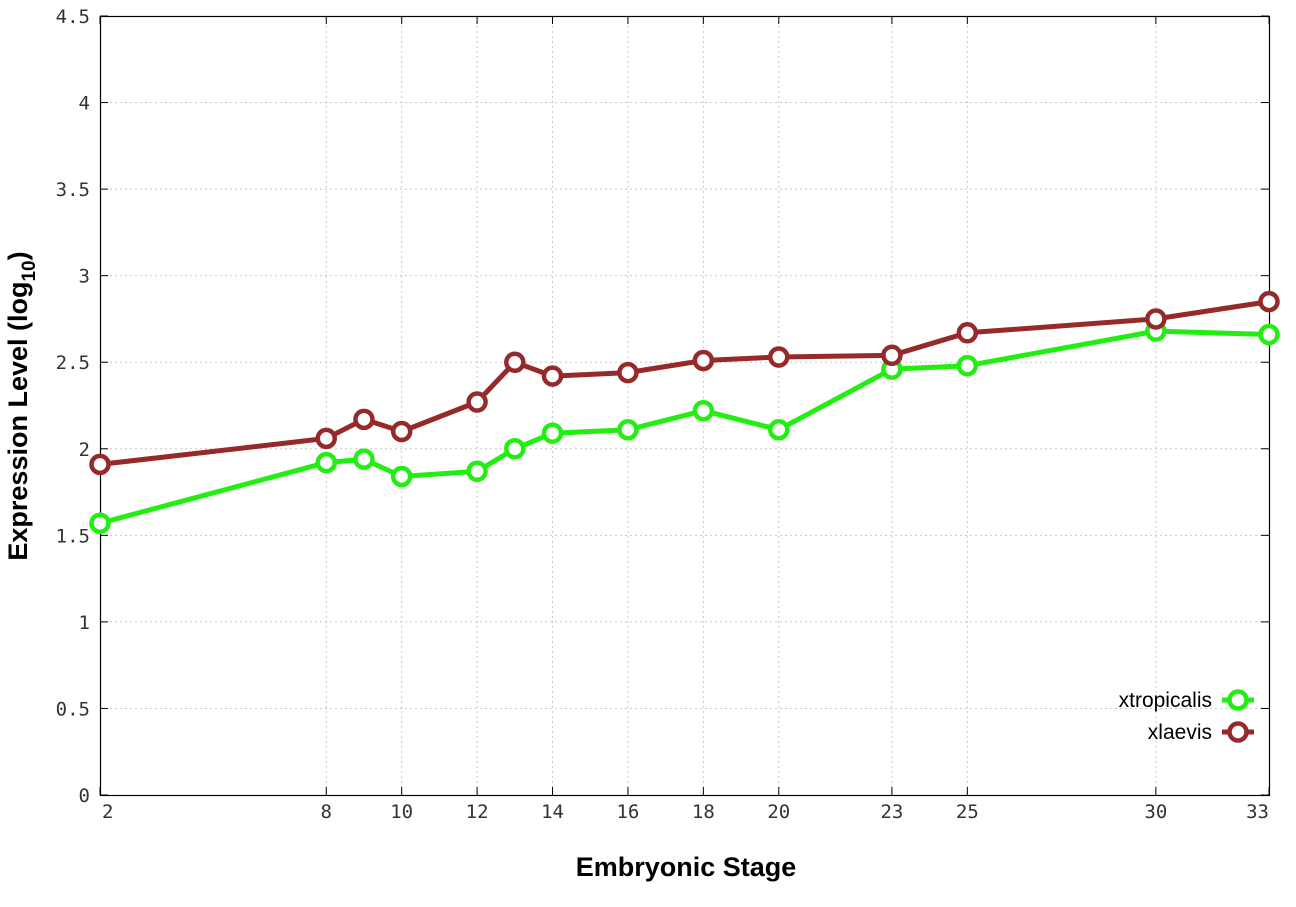  What do you see at coordinates (627, 812) in the screenshot?
I see `x-tick-label: 16` at bounding box center [627, 812].